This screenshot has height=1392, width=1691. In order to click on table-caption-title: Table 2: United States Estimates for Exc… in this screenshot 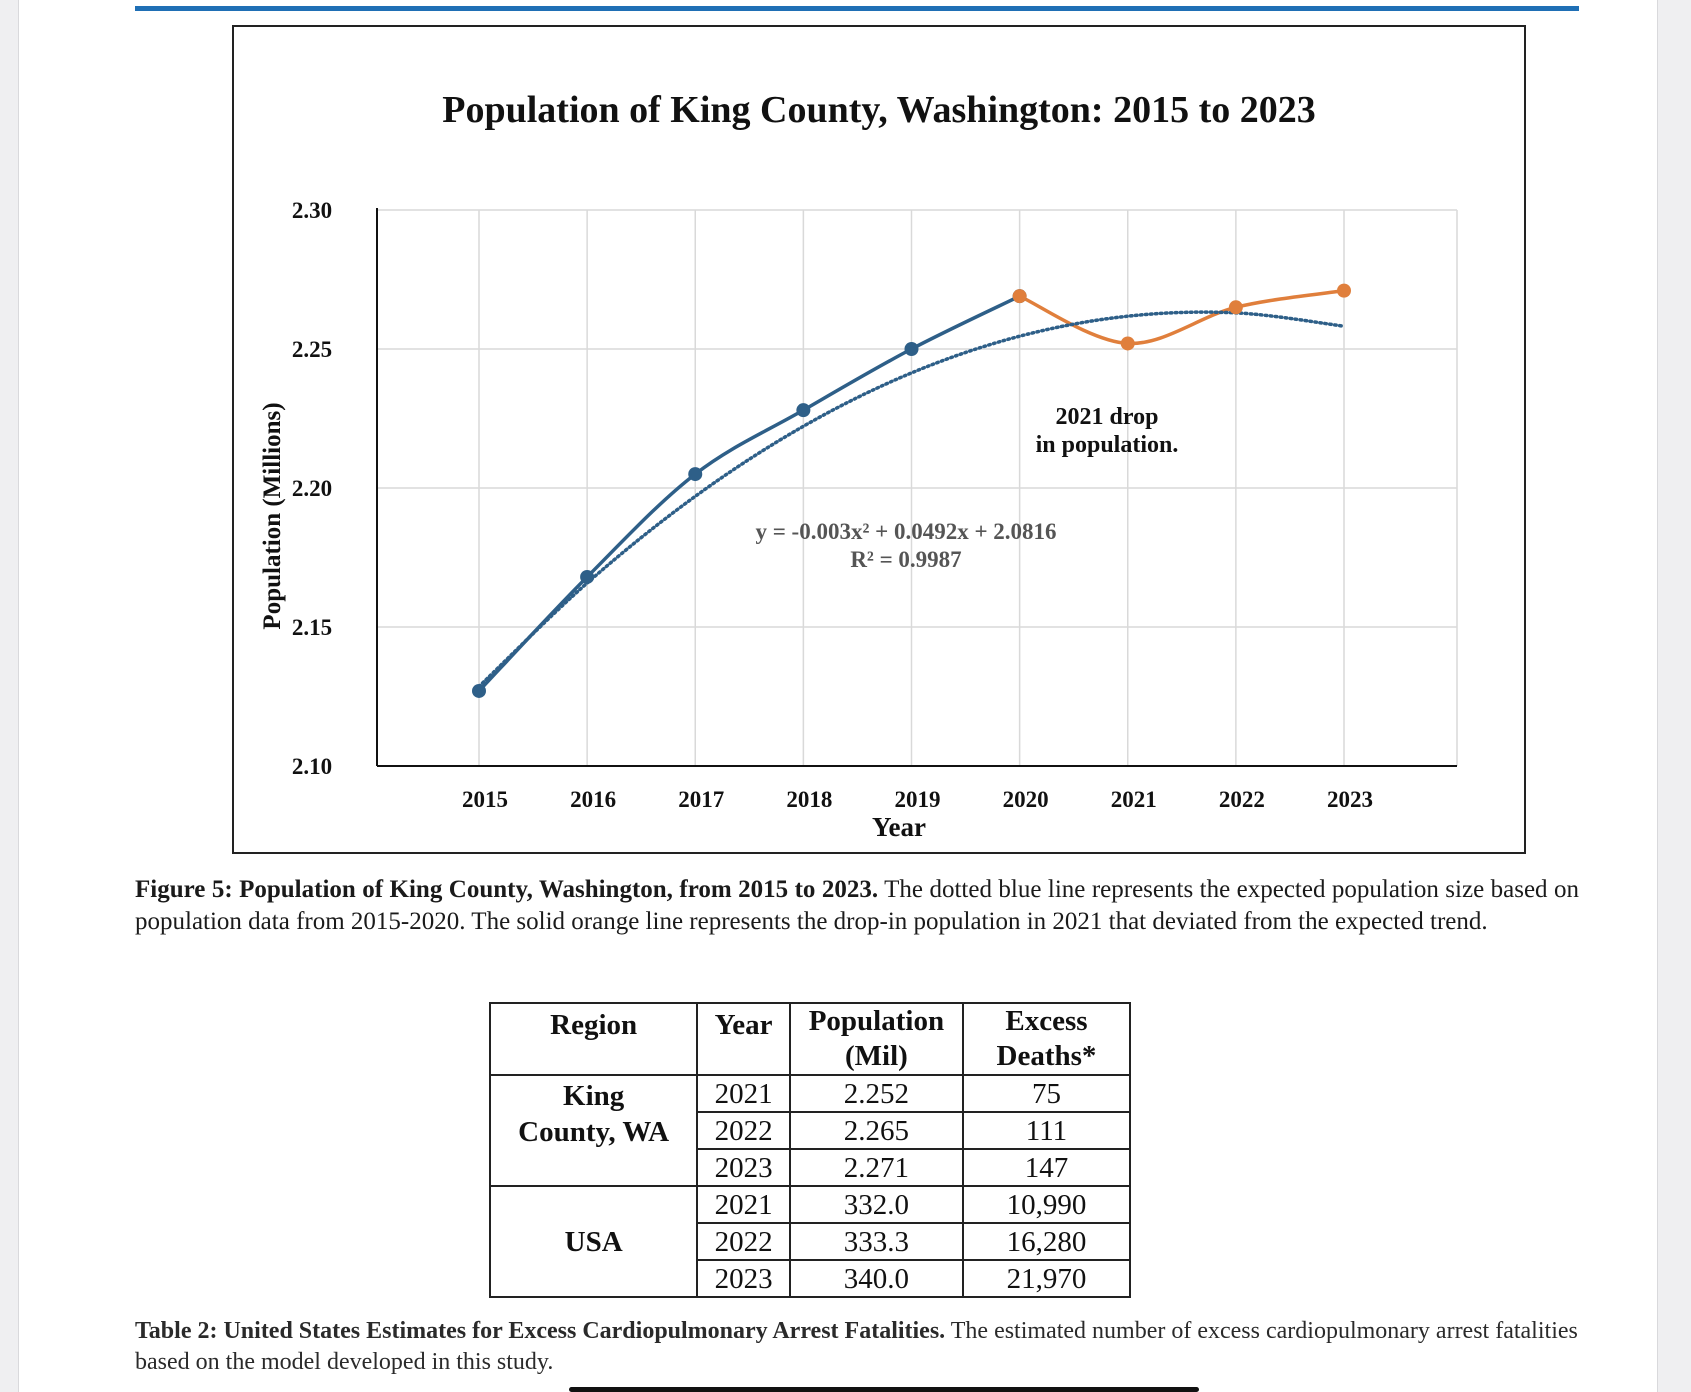, I will do `click(540, 1331)`.